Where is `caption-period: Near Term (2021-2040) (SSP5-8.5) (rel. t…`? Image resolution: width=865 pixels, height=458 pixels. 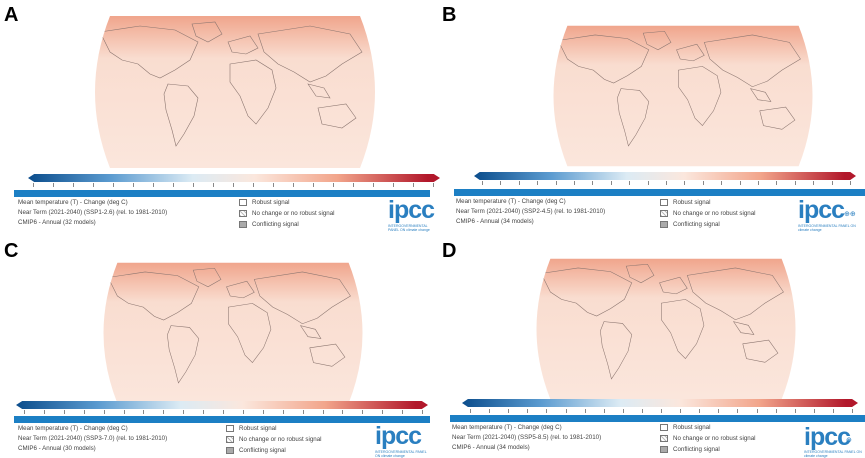
caption-period: Near Term (2021-2040) (SSP5-8.5) (rel. t… is located at coordinates (527, 437).